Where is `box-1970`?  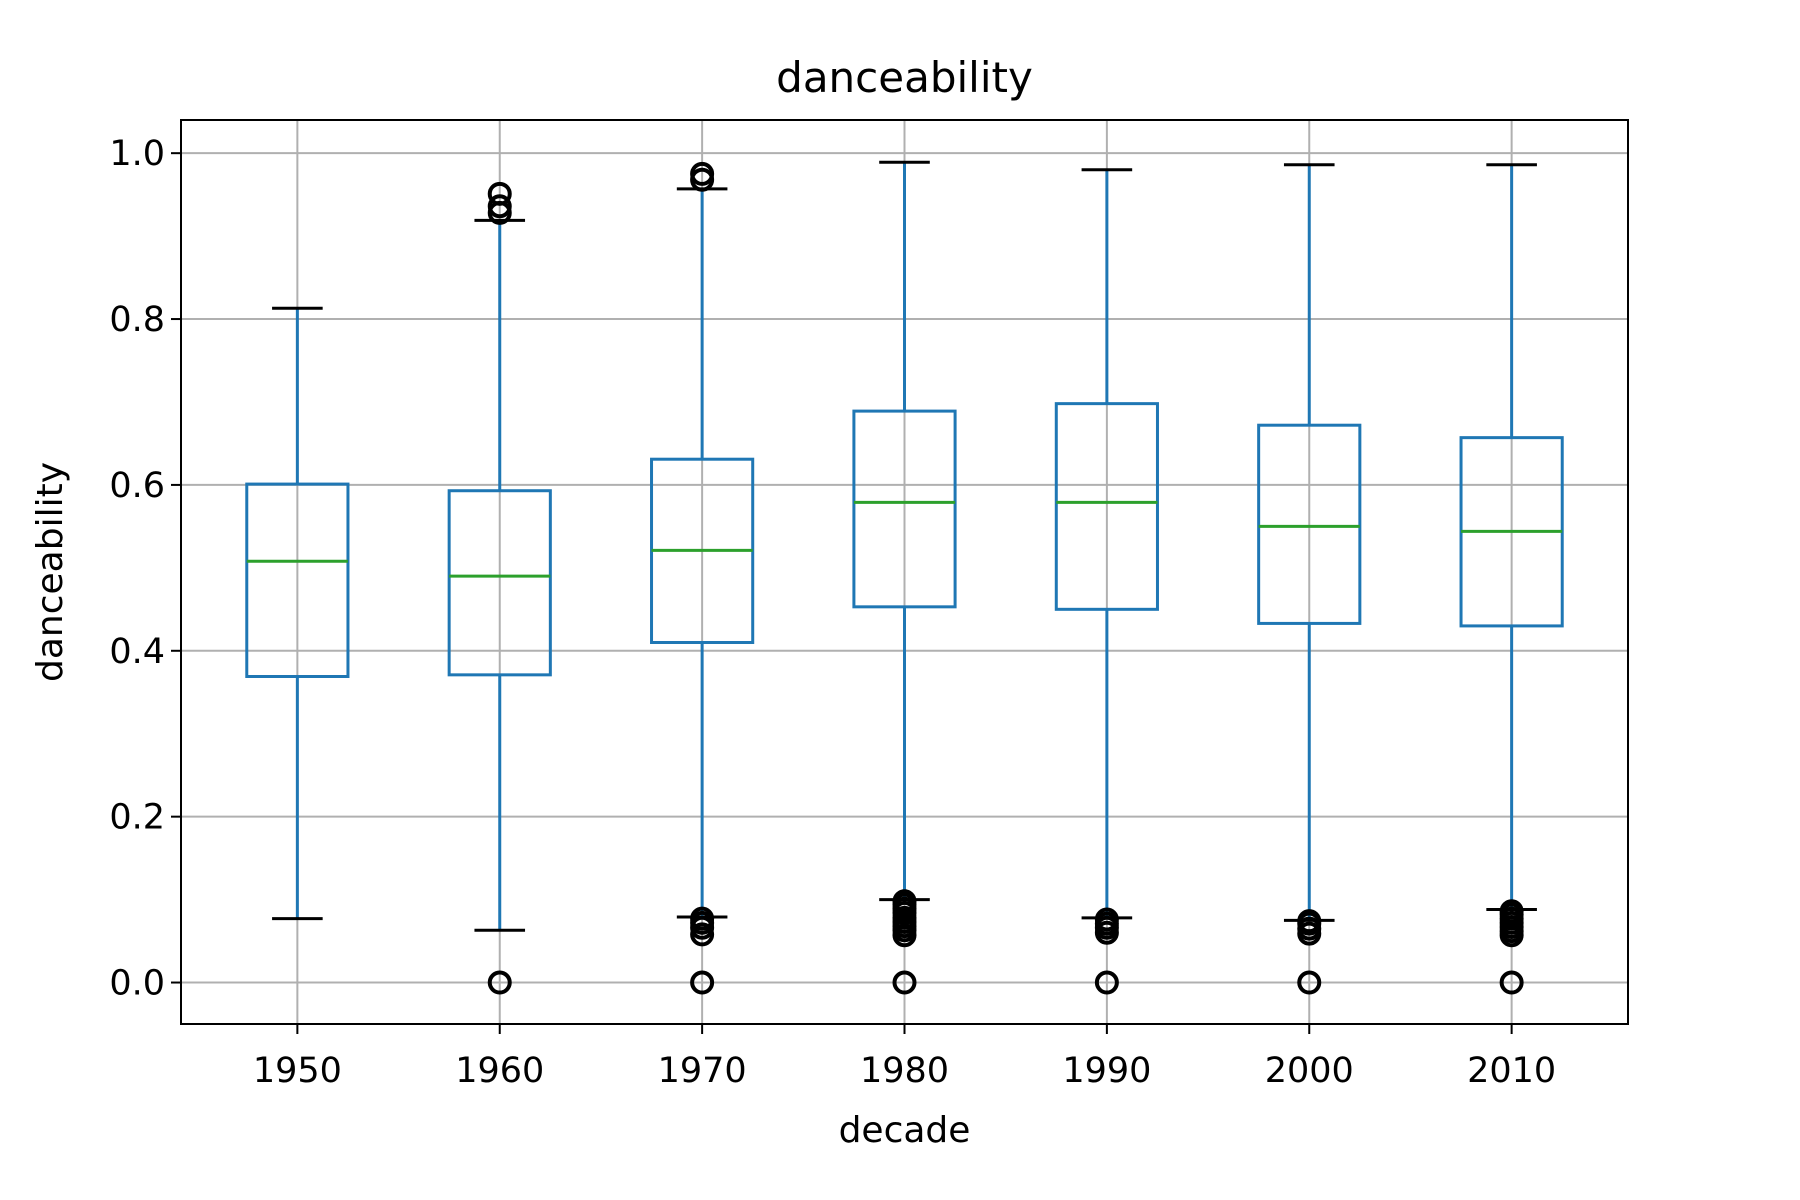
box-1970 is located at coordinates (702, 578).